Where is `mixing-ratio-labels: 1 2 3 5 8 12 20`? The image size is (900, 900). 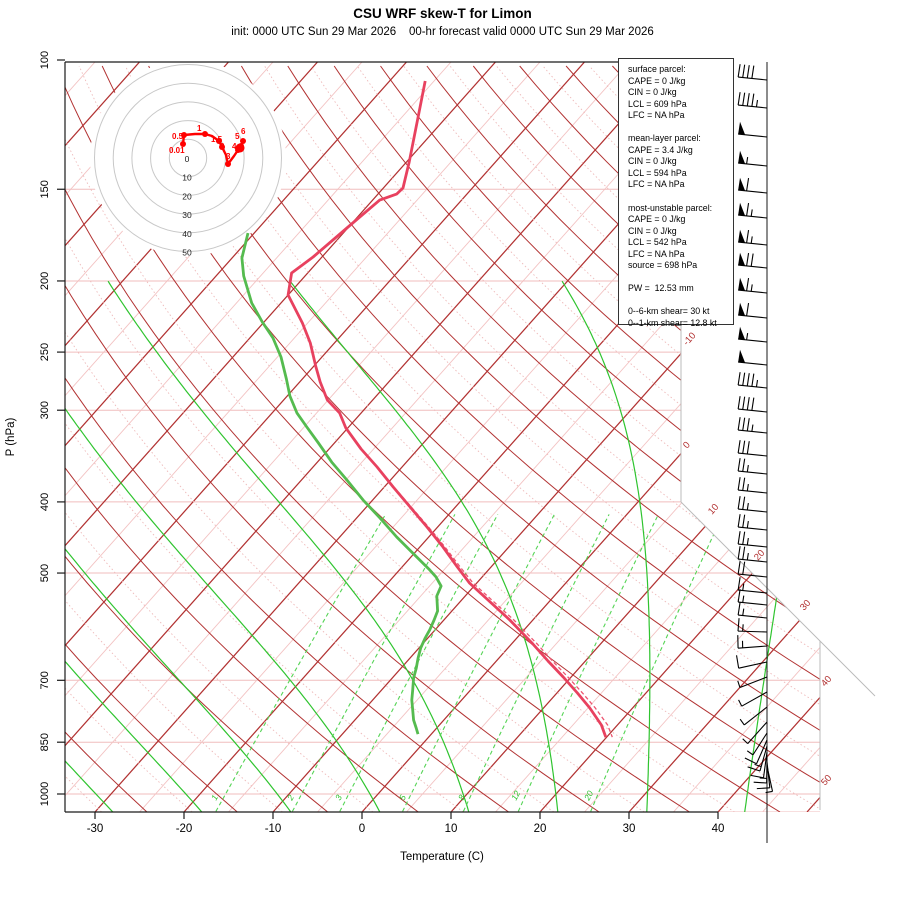
mixing-ratio-labels: 1 2 3 5 8 12 20 is located at coordinates (402, 796).